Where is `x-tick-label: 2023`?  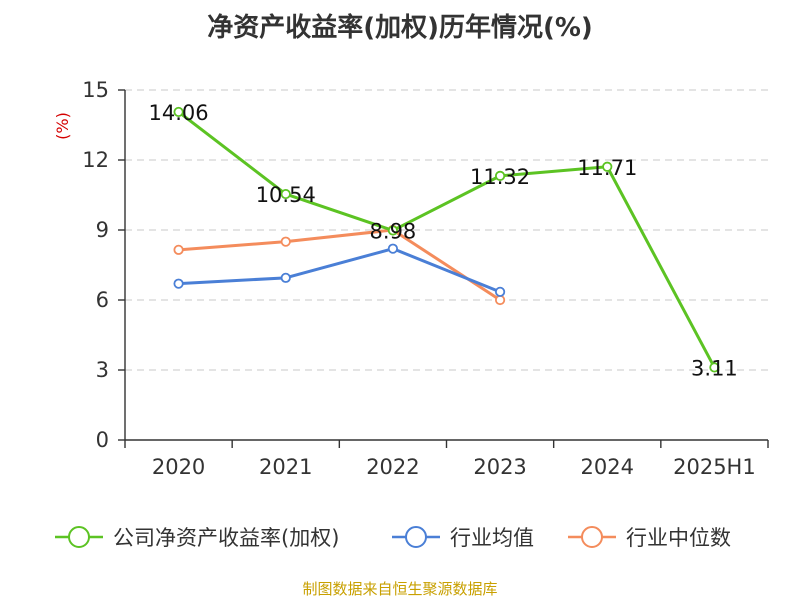 x-tick-label: 2023 is located at coordinates (499, 467).